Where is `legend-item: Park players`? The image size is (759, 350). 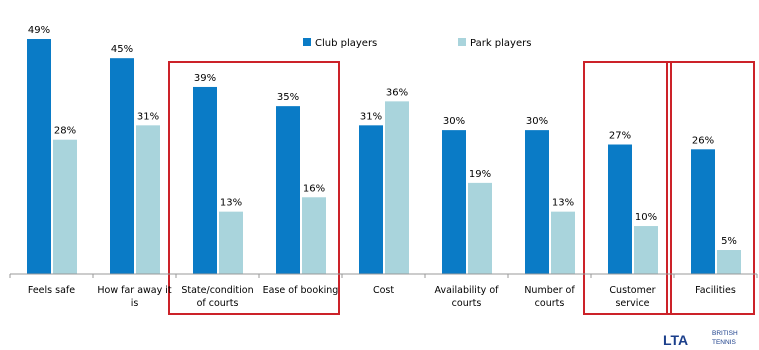
legend-item: Park players is located at coordinates (494, 43).